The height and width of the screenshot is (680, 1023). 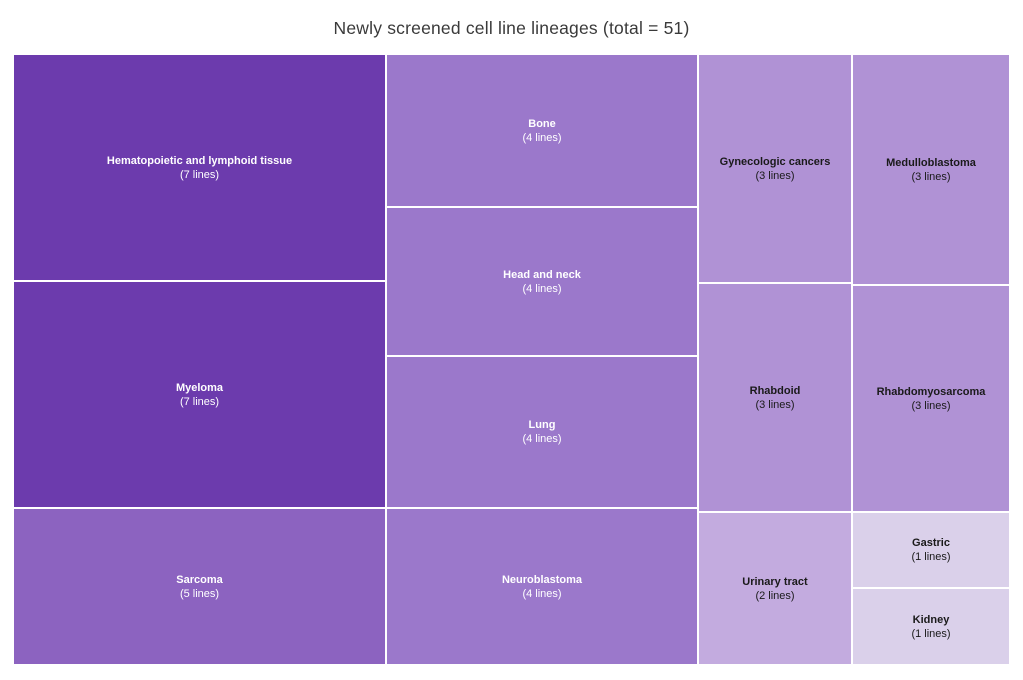 I want to click on treemap-cell-kidney: Kidney (1 lines), so click(x=931, y=626).